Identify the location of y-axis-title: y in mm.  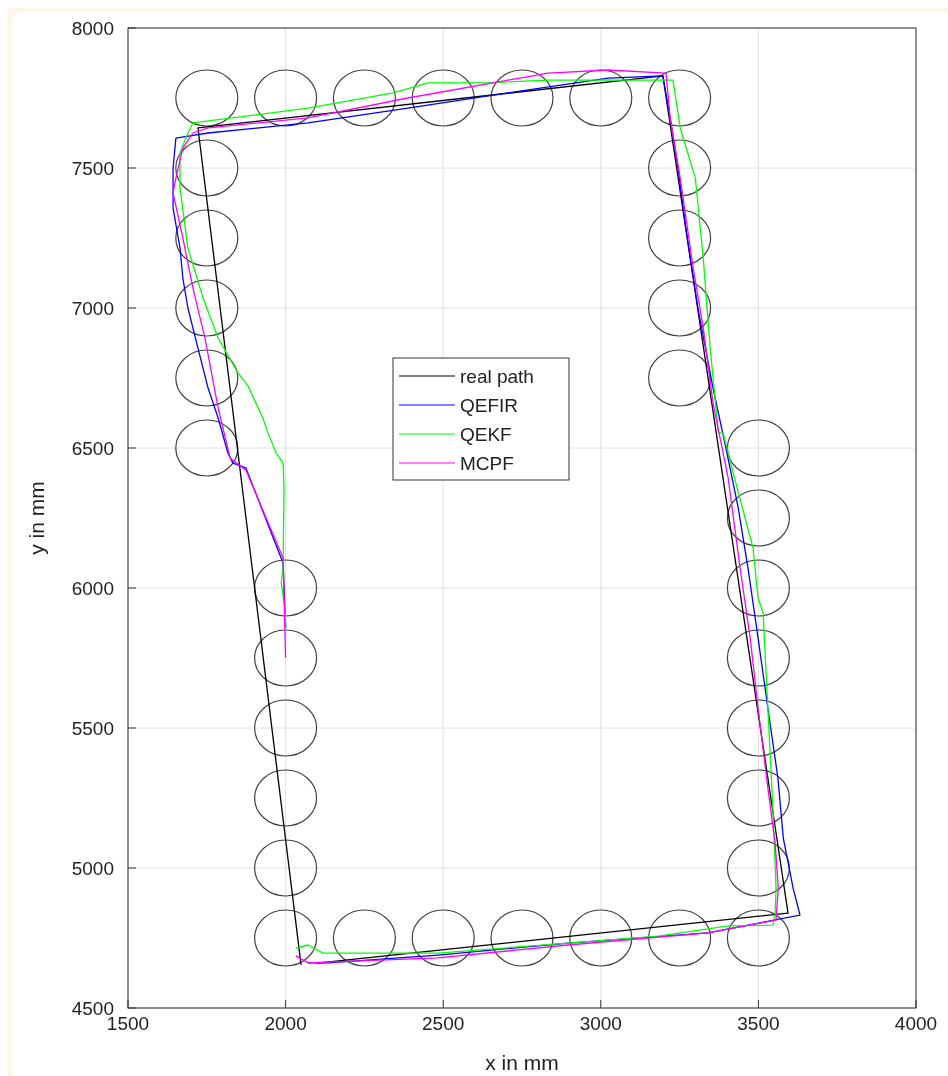
(36, 518).